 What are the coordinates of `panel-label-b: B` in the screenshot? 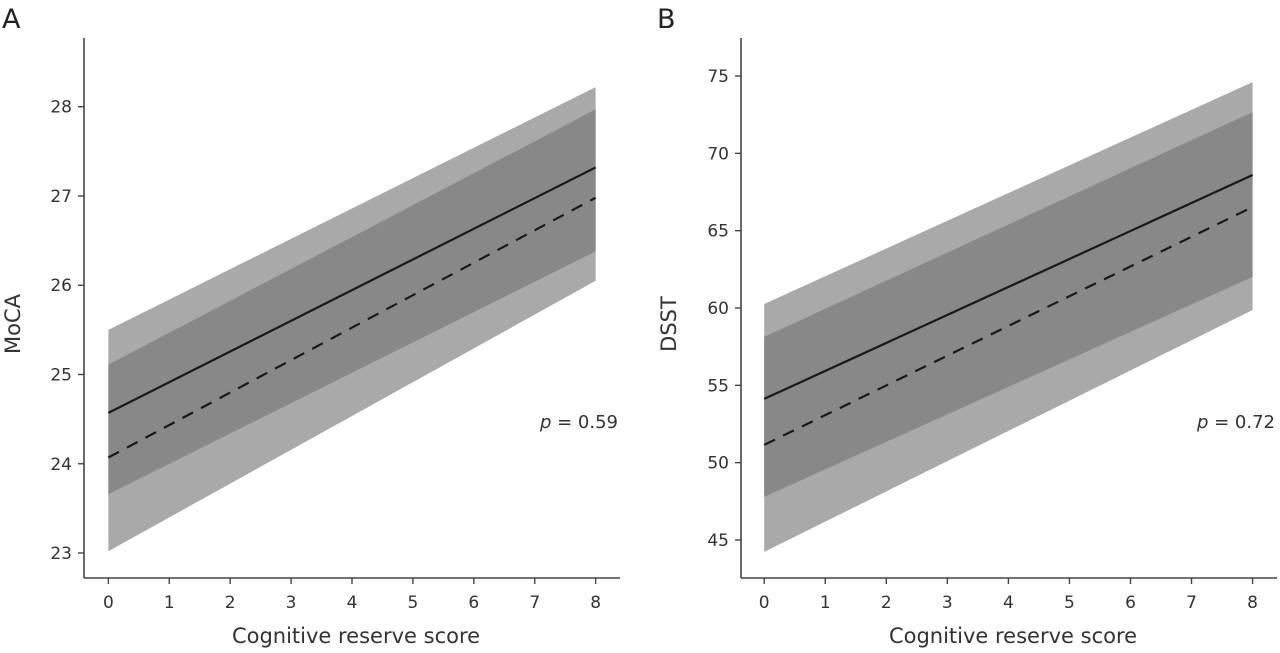 It's located at (666, 19).